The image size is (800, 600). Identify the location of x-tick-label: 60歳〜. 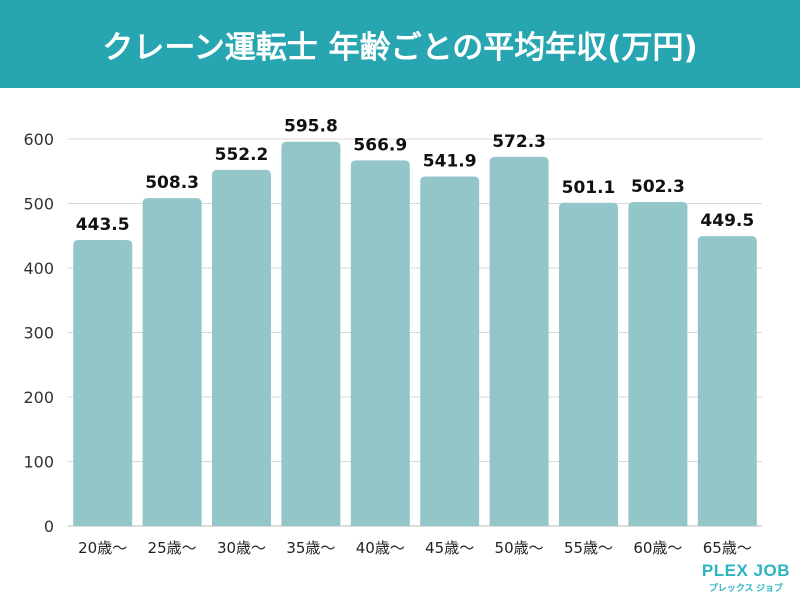
(657, 548).